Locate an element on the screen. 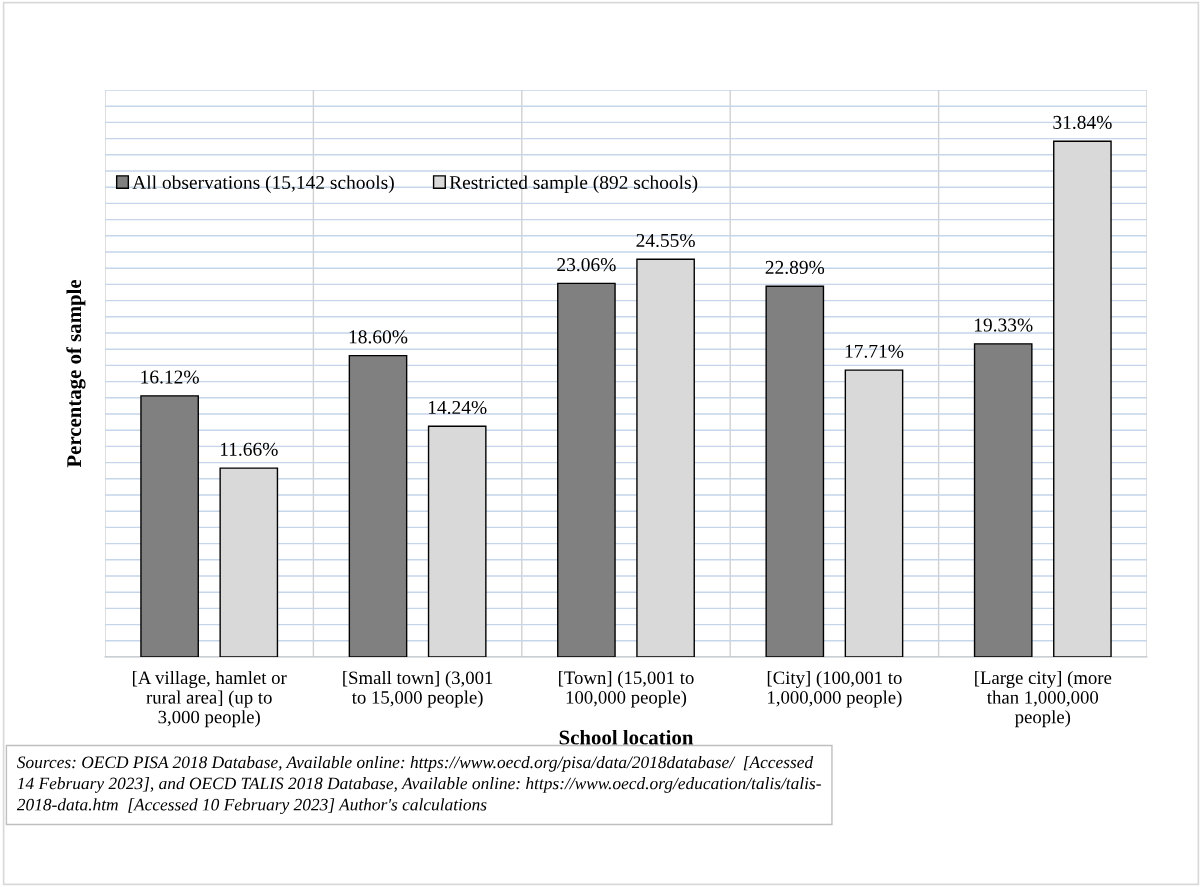  data-label: 14.24% is located at coordinates (457, 407).